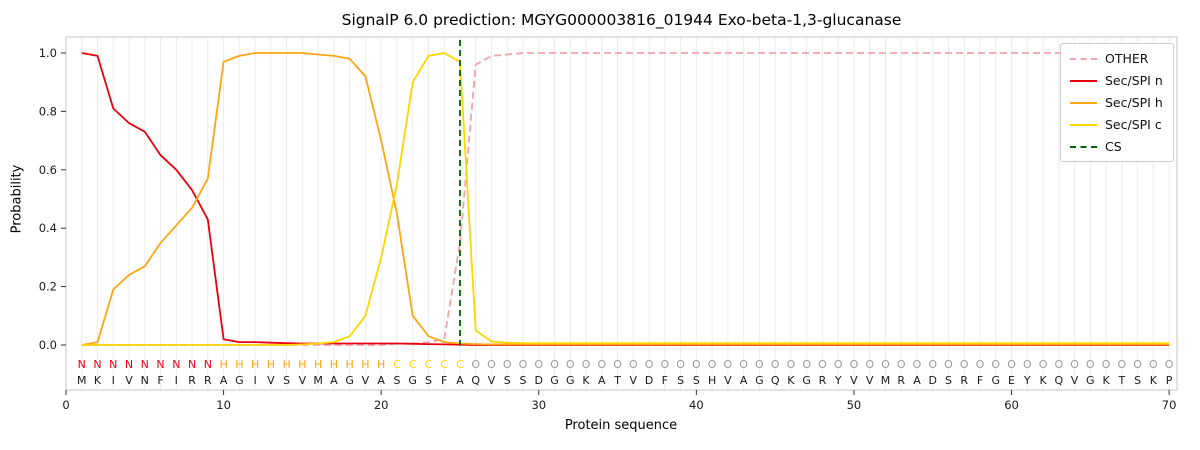 This screenshot has width=1200, height=450. I want to click on y-tick-label: 0.2, so click(48, 287).